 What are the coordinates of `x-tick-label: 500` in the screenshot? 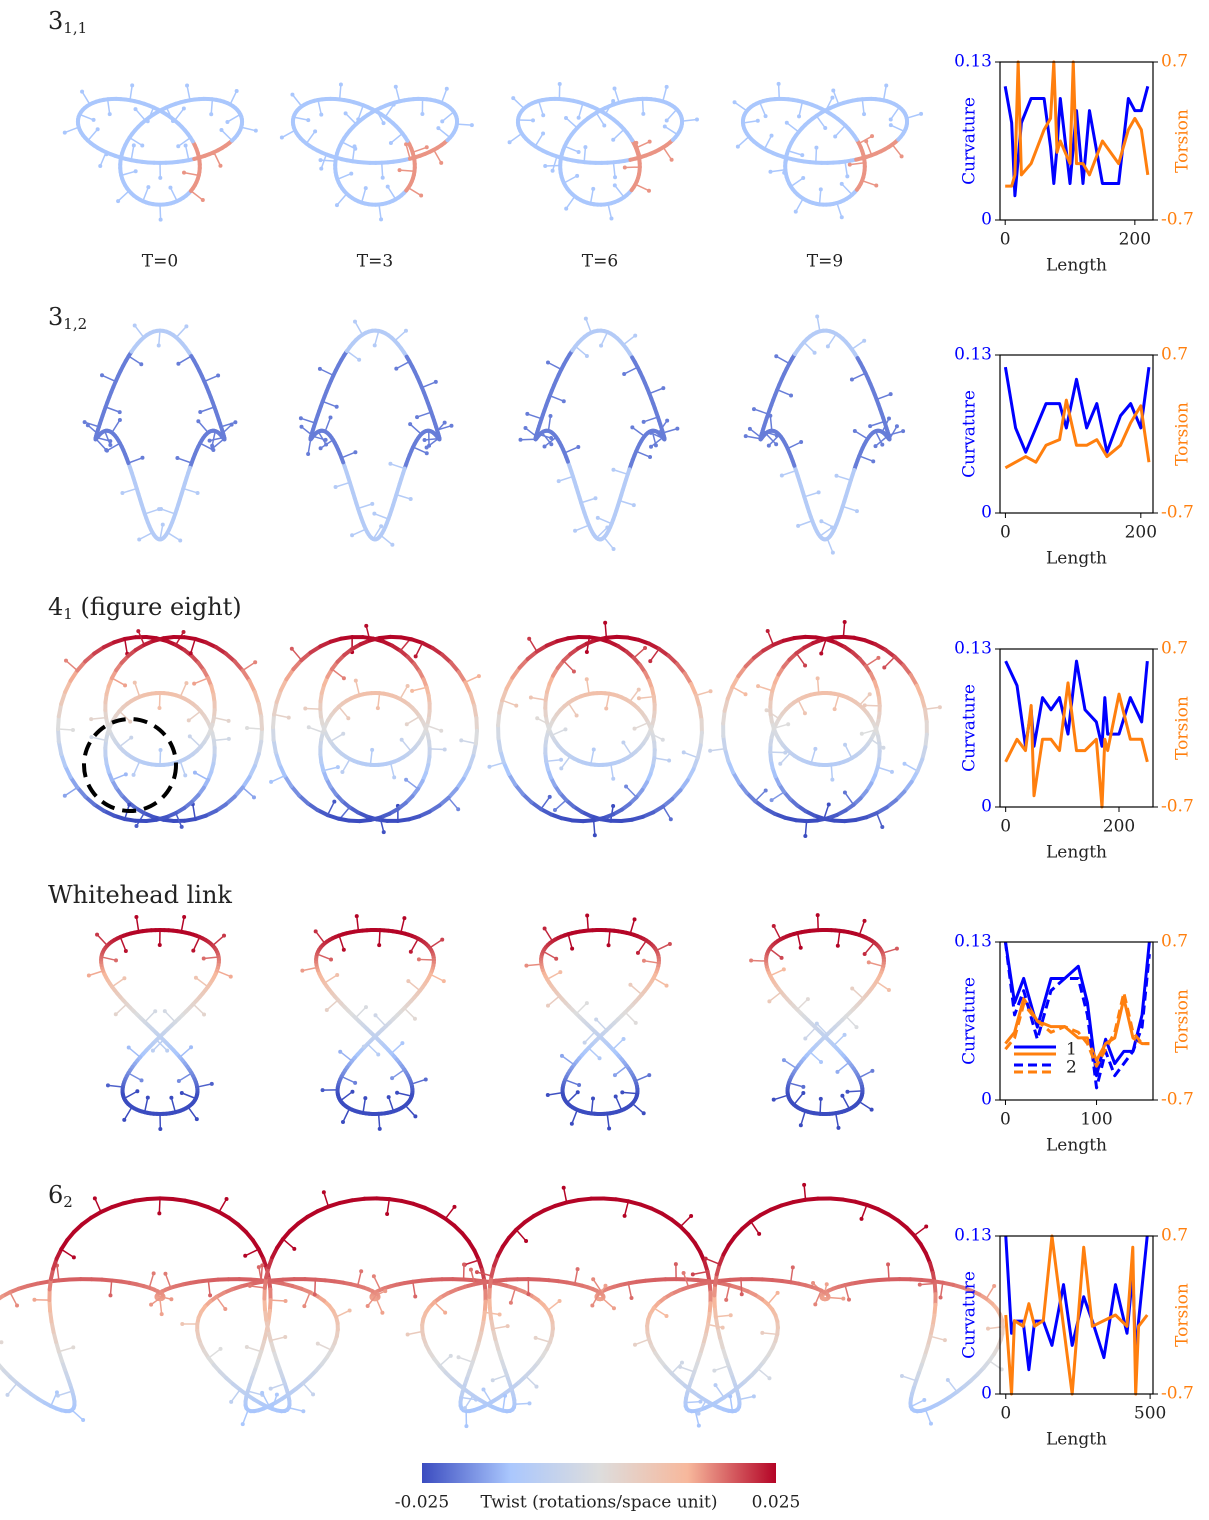 It's located at (1150, 1414).